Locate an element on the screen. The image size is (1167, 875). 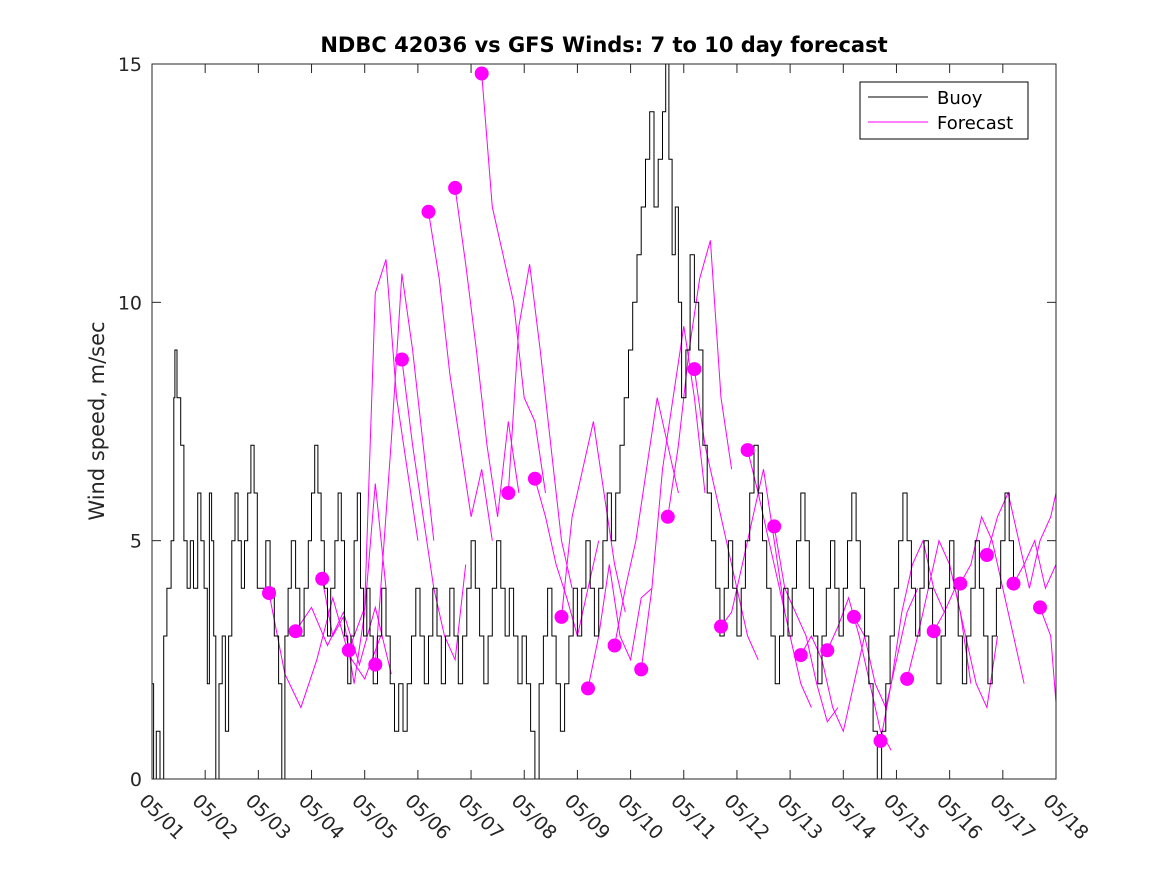
y-tick-label: 15 is located at coordinates (130, 65).